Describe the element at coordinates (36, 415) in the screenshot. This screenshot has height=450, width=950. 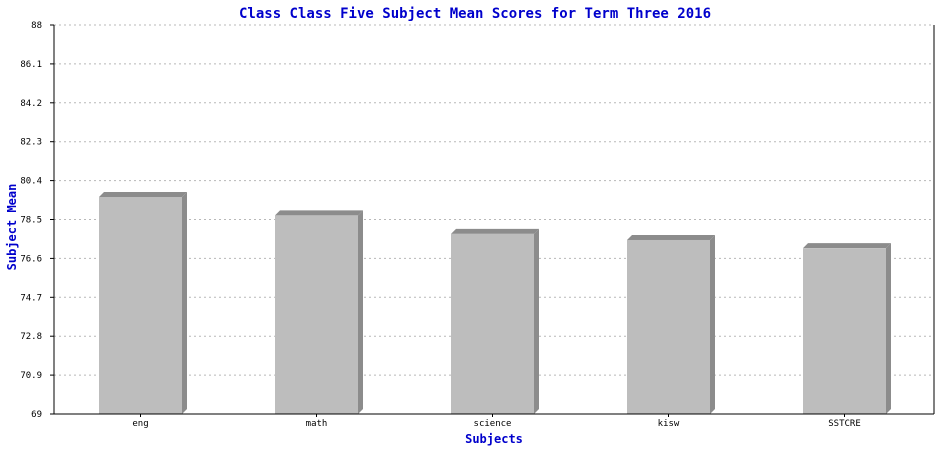
I see `y-tick-label: 69` at that location.